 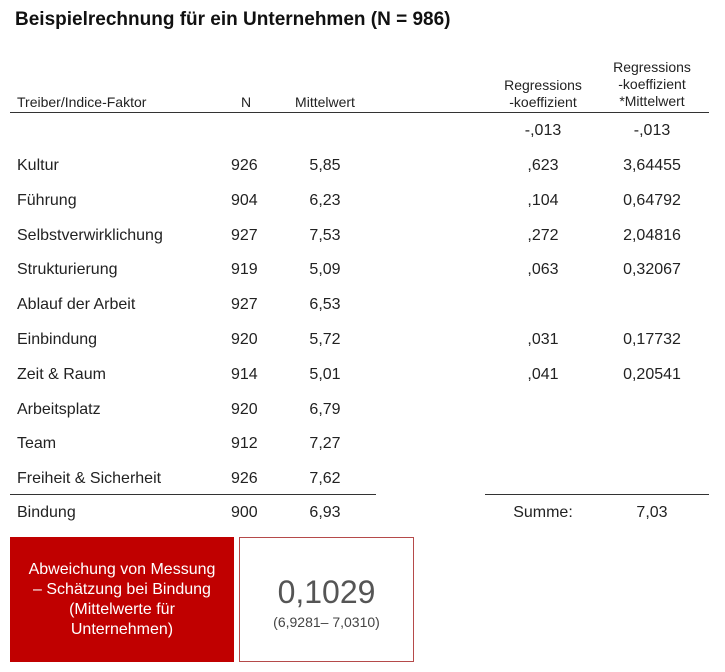 What do you see at coordinates (46, 512) in the screenshot?
I see `bindung-factor: Bindung` at bounding box center [46, 512].